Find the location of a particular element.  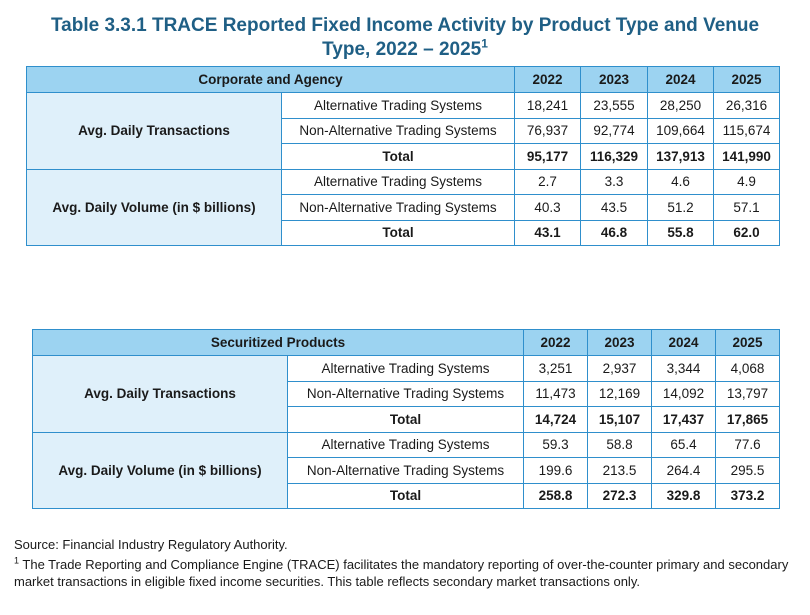

table-row: Total 258.8 272.3 329.8 373.2 is located at coordinates (407, 495).